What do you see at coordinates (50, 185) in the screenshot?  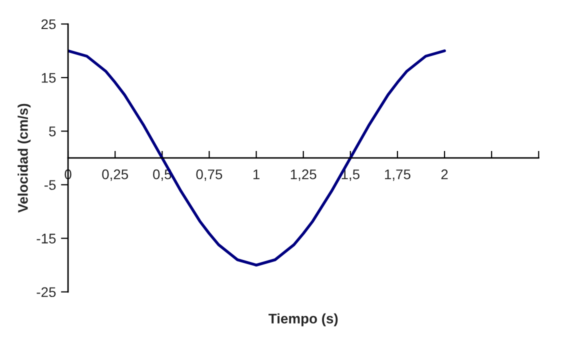 I see `y-tick-label: -5` at bounding box center [50, 185].